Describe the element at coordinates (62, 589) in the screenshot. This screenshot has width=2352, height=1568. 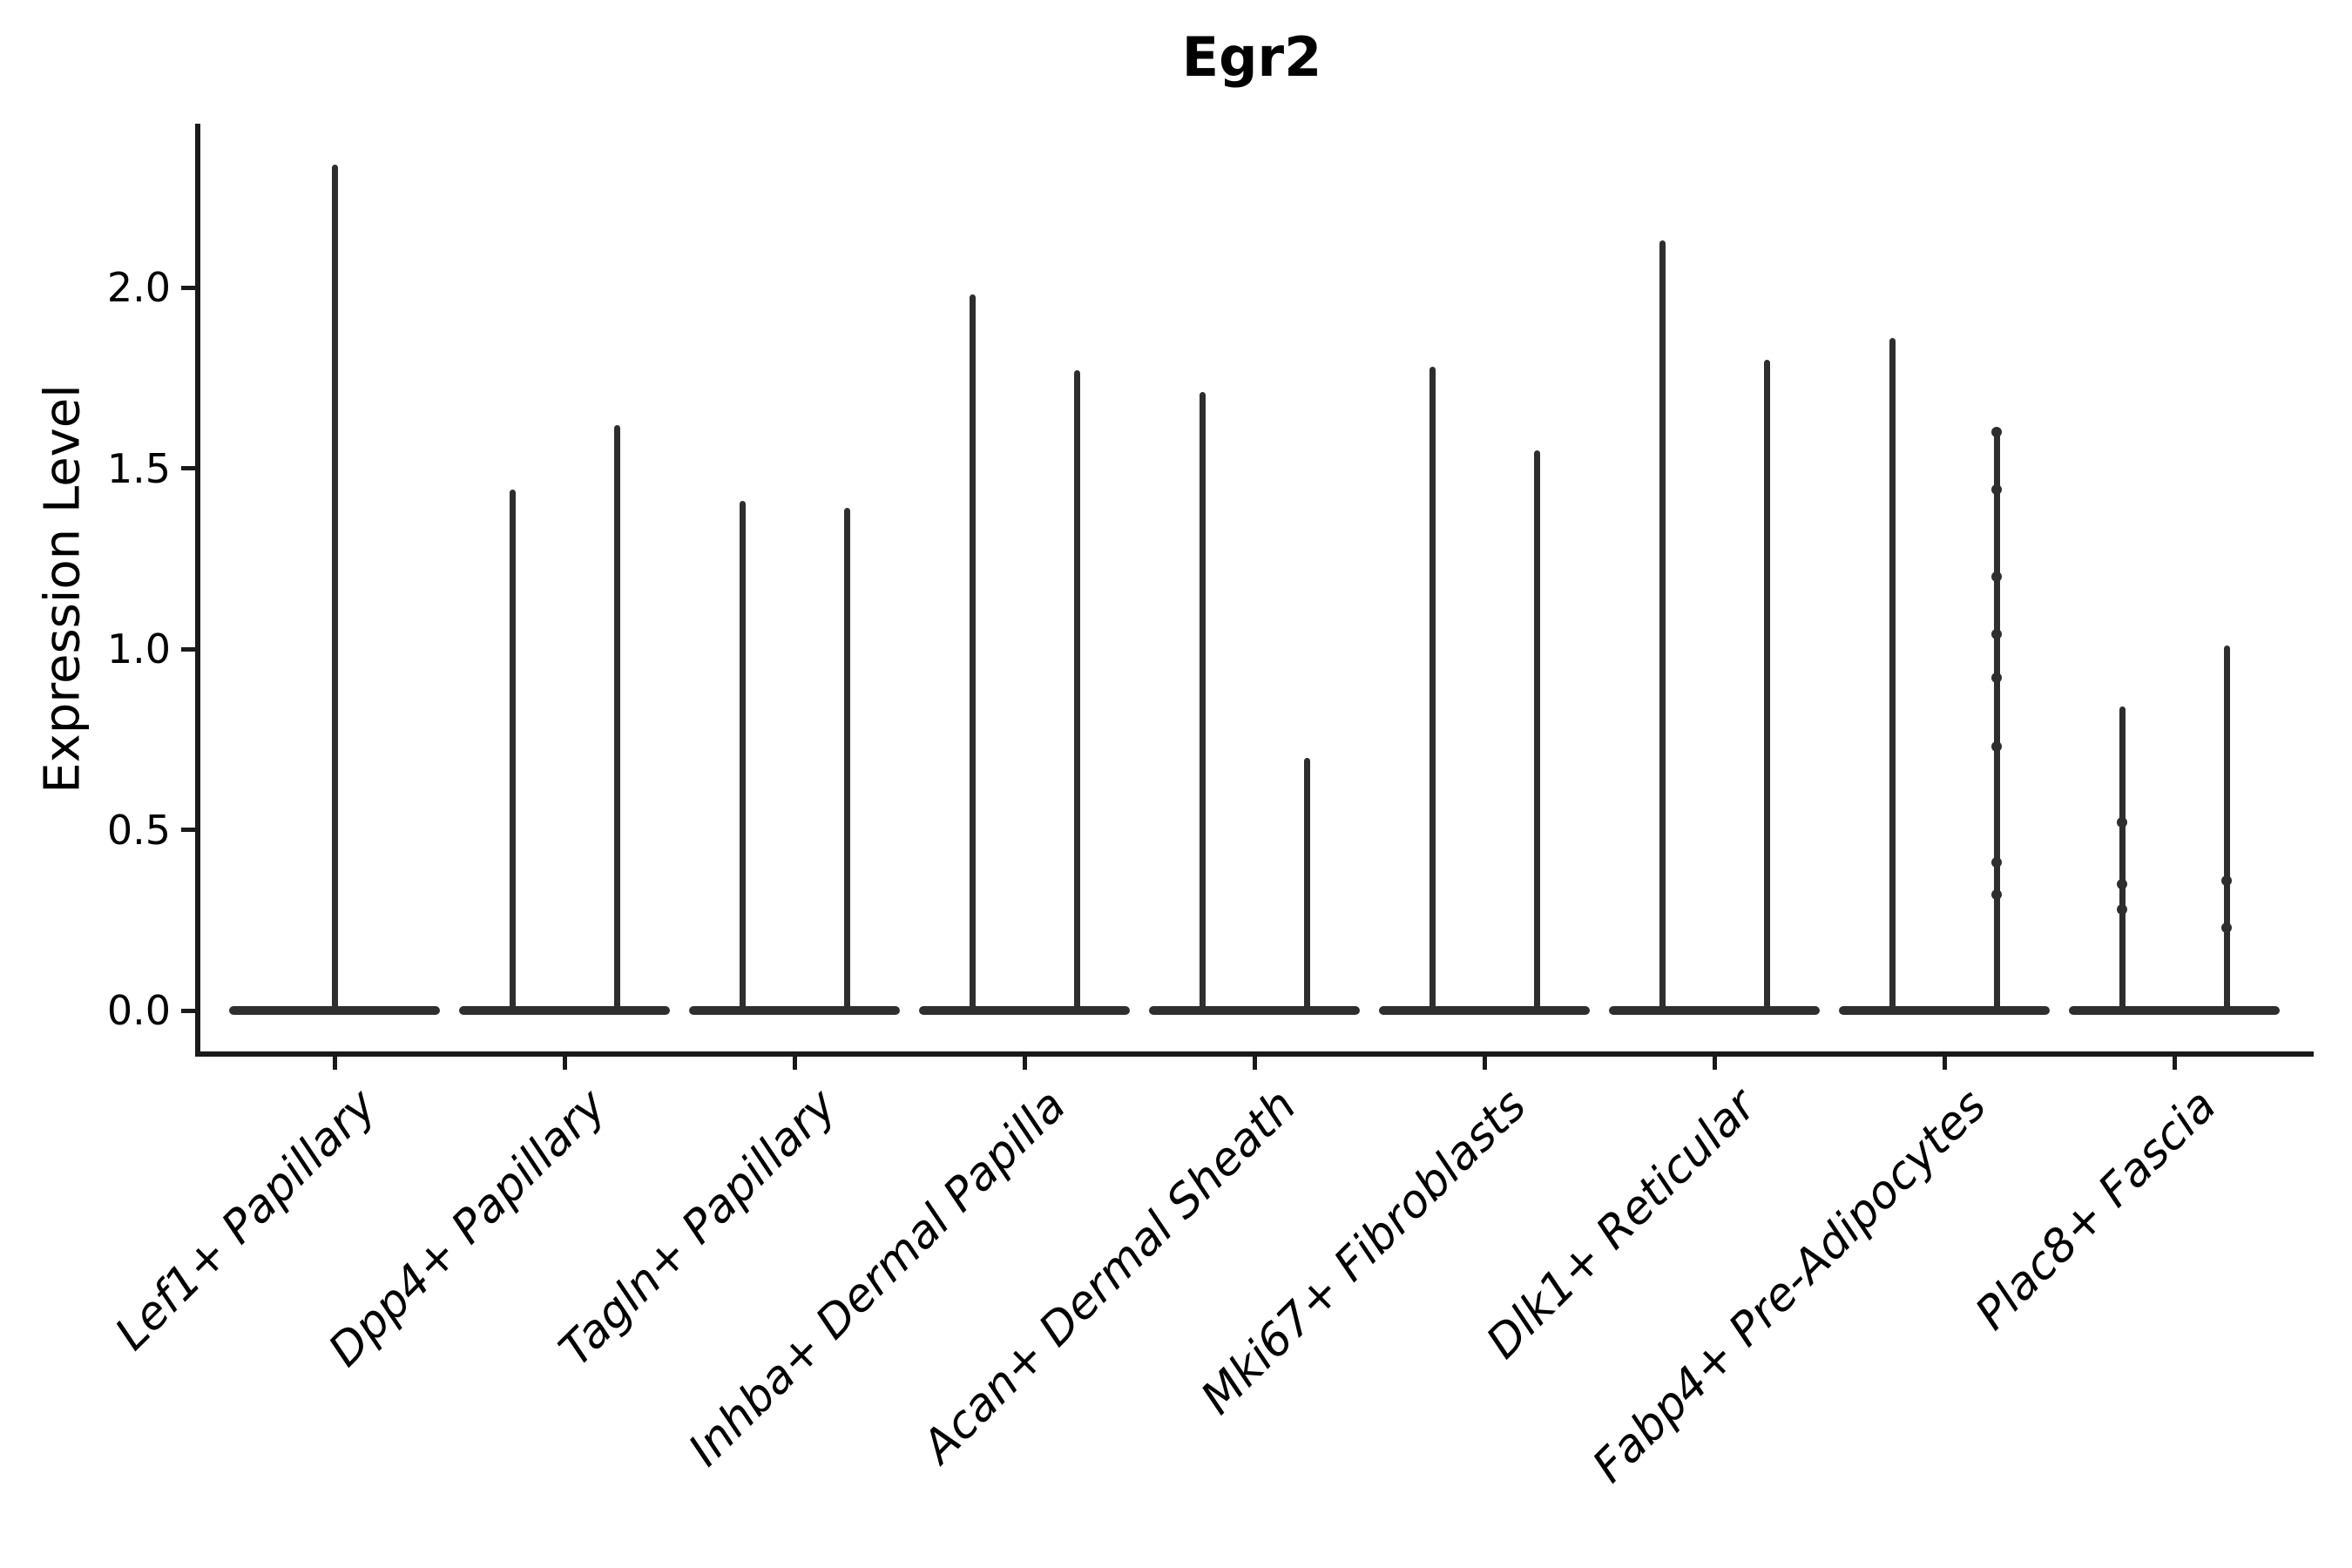
I see `y-axis-label: Expression Level` at that location.